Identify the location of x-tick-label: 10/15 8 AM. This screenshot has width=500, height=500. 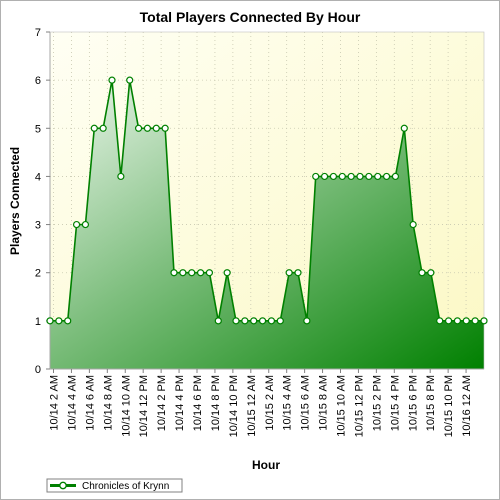
(324, 403).